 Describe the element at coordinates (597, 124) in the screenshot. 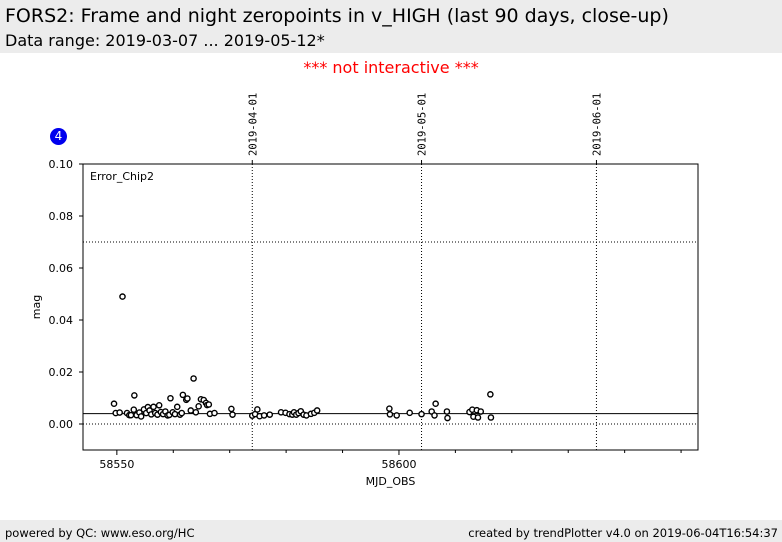

I see `date-marker-label: 2019-06-01` at that location.